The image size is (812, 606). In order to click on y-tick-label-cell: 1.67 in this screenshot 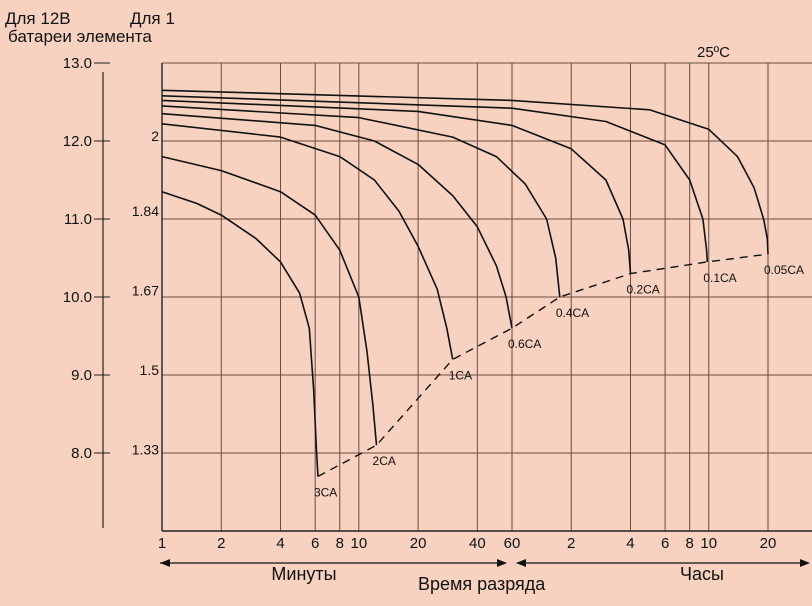, I will do `click(145, 290)`.